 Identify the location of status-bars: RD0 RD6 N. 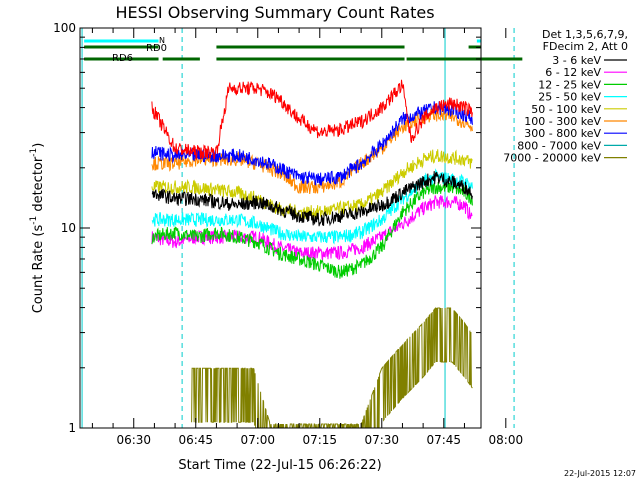
(303, 50).